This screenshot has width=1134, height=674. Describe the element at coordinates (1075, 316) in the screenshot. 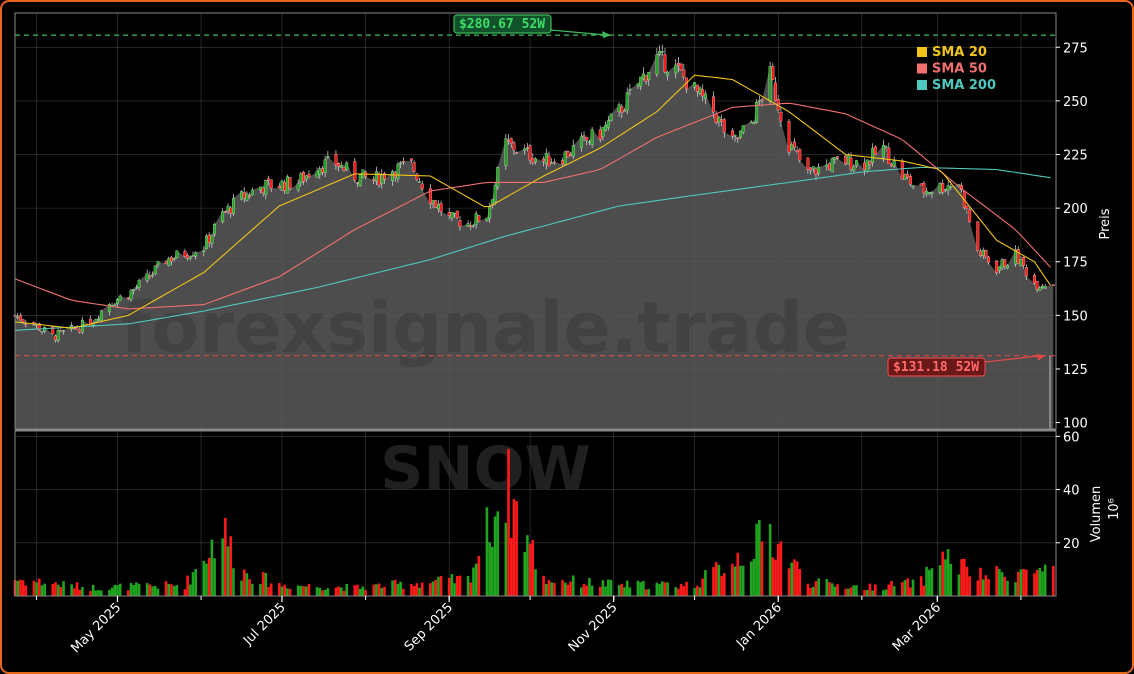

I see `price-tick-label-2: 150` at that location.